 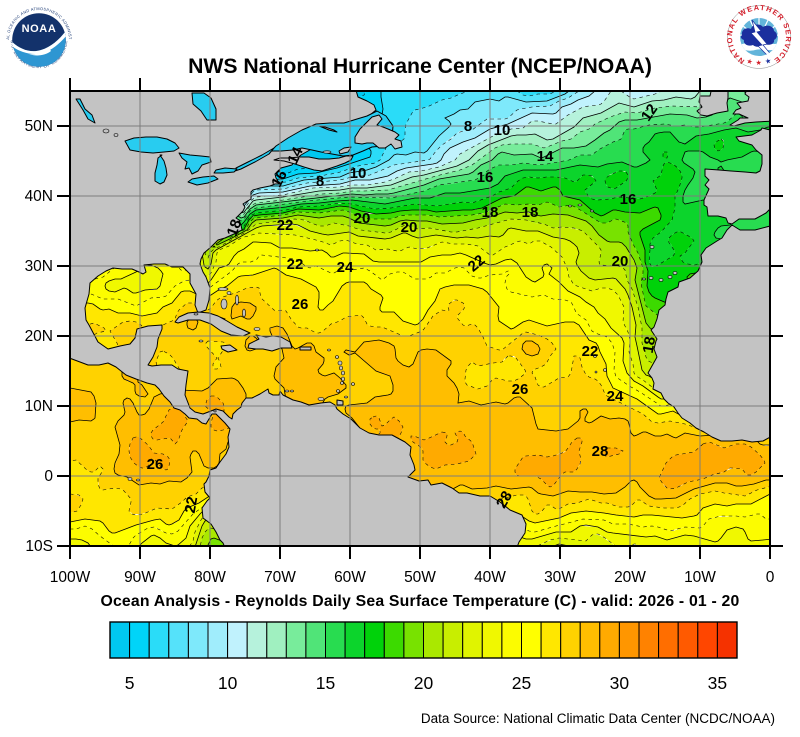 What do you see at coordinates (620, 683) in the screenshot?
I see `svg-text: 30` at bounding box center [620, 683].